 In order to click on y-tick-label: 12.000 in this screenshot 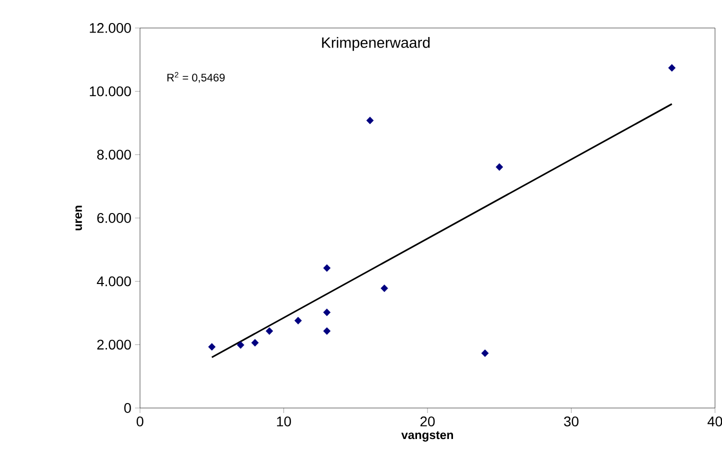, I will do `click(110, 28)`.